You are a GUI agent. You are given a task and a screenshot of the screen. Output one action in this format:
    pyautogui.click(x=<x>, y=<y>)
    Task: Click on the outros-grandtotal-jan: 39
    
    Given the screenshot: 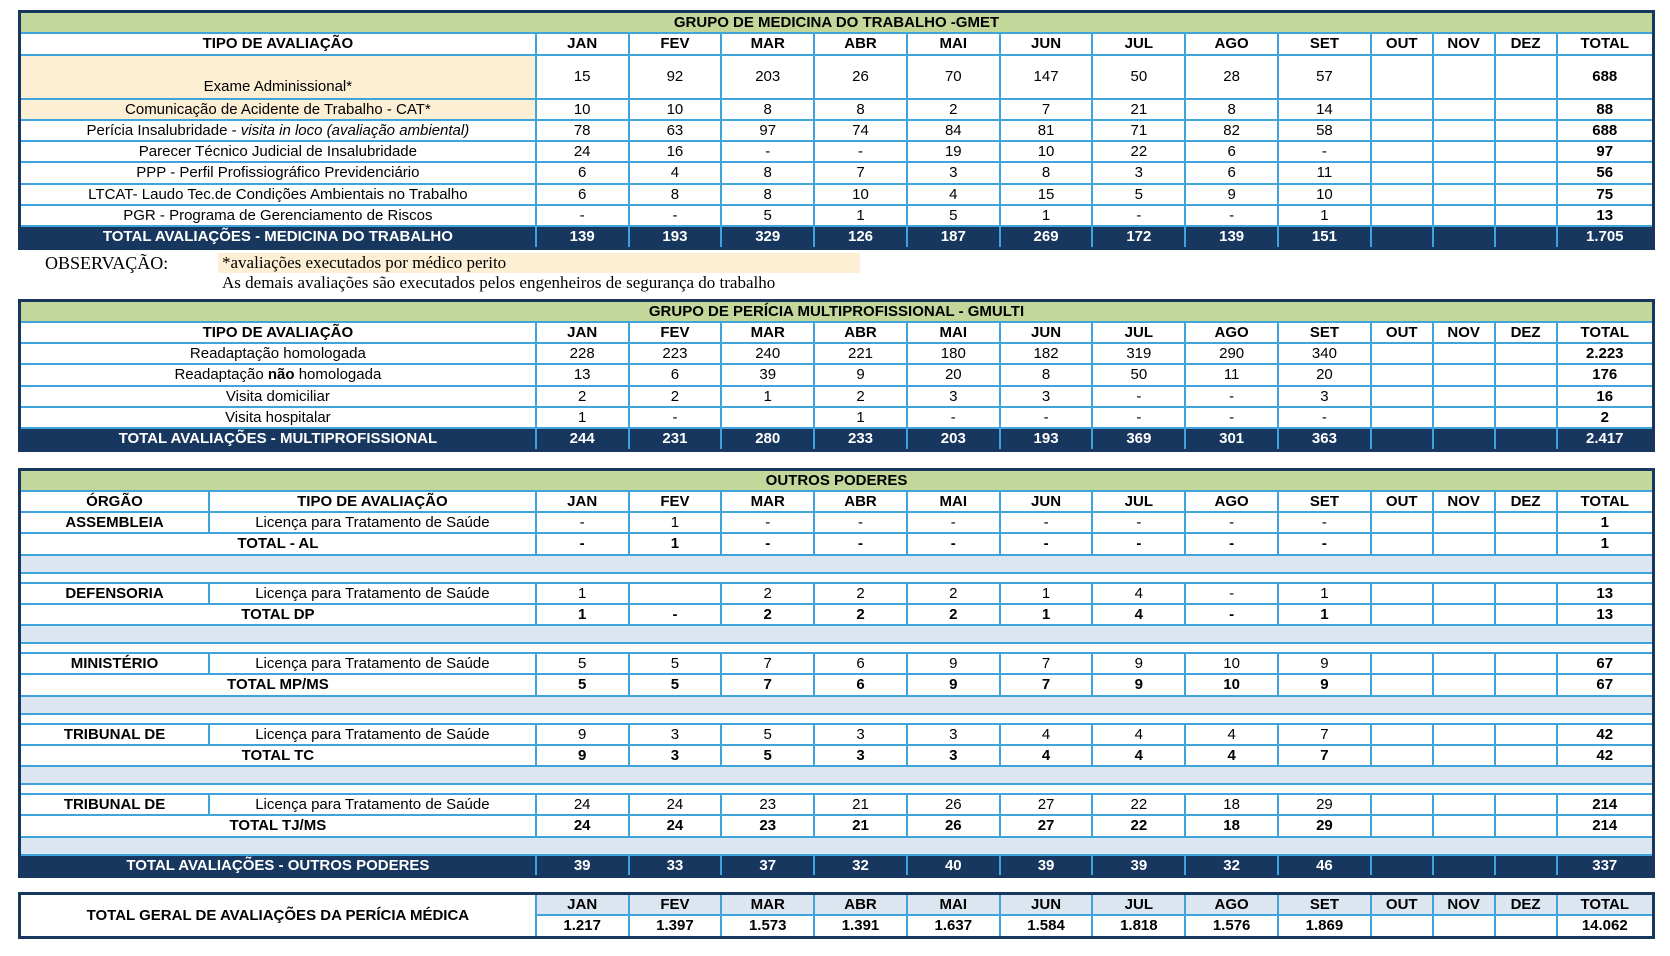 What is the action you would take?
    pyautogui.click(x=582, y=865)
    